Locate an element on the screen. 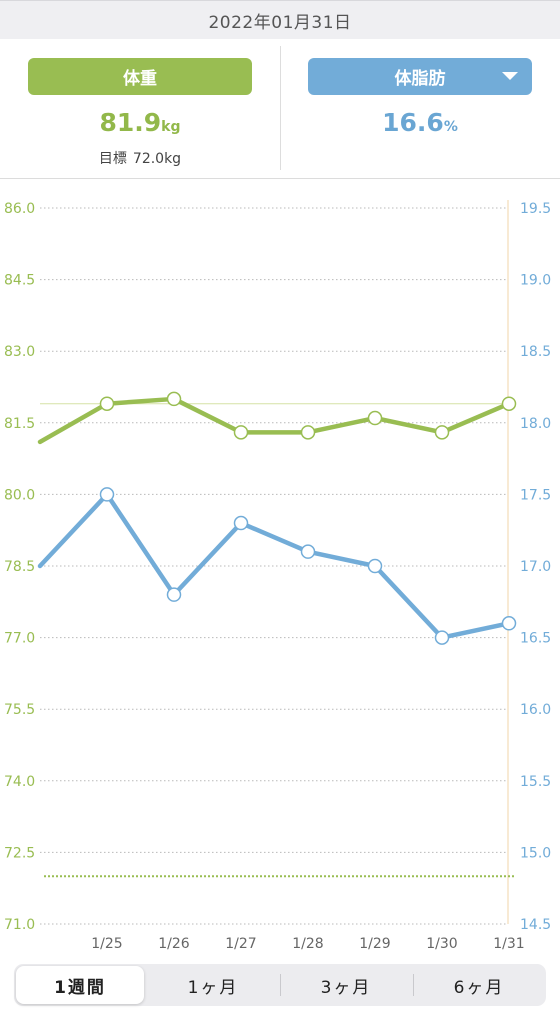 This screenshot has height=1024, width=560. date-header: 2022年01月31日 is located at coordinates (280, 19).